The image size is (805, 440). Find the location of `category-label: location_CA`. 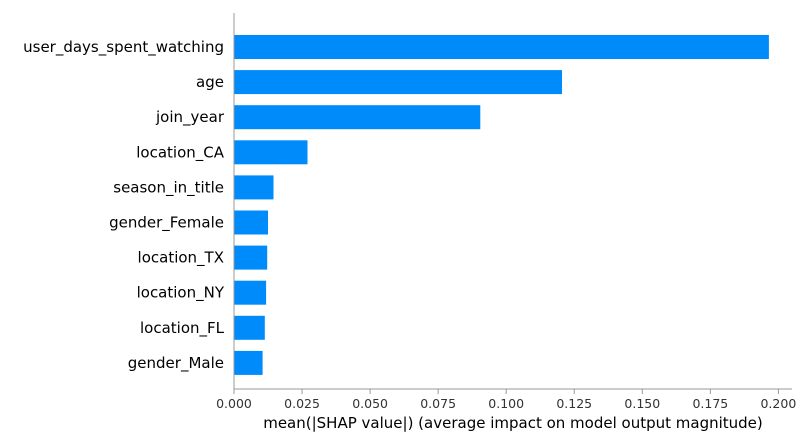

category-label: location_CA is located at coordinates (180, 152).